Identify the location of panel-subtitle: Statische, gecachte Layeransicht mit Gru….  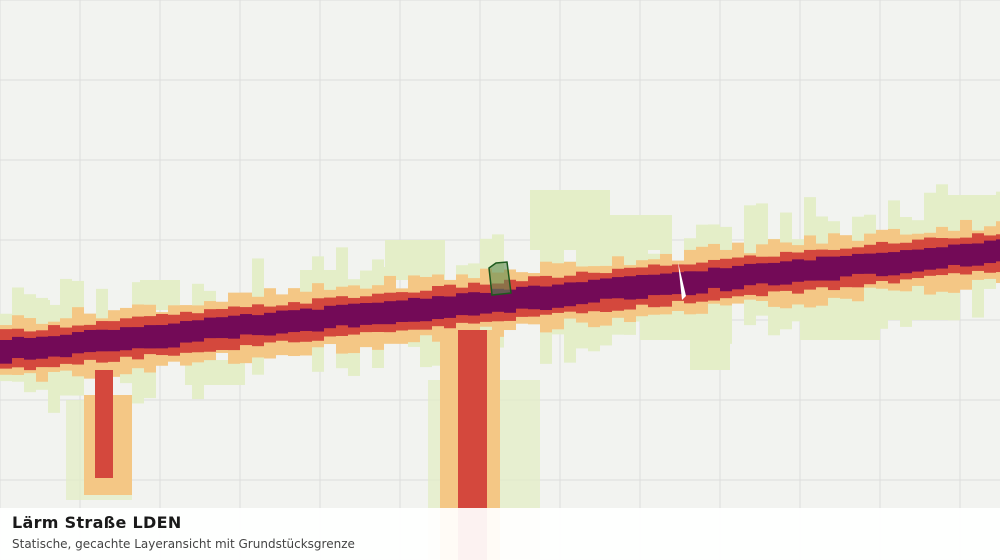
(183, 544).